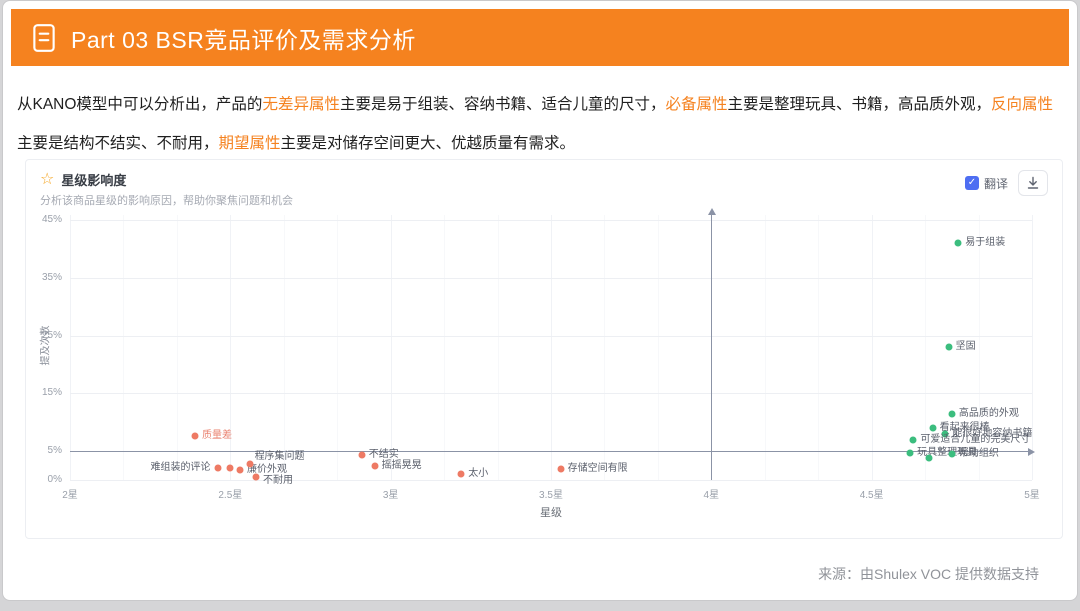  Describe the element at coordinates (871, 495) in the screenshot. I see `x-tick-label: 4.5星` at that location.